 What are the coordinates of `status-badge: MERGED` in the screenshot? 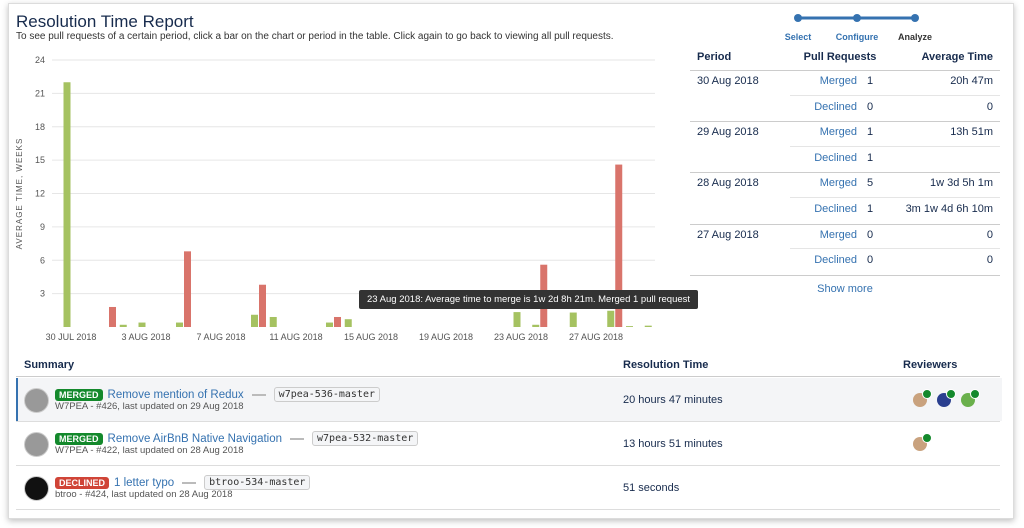 It's located at (79, 438).